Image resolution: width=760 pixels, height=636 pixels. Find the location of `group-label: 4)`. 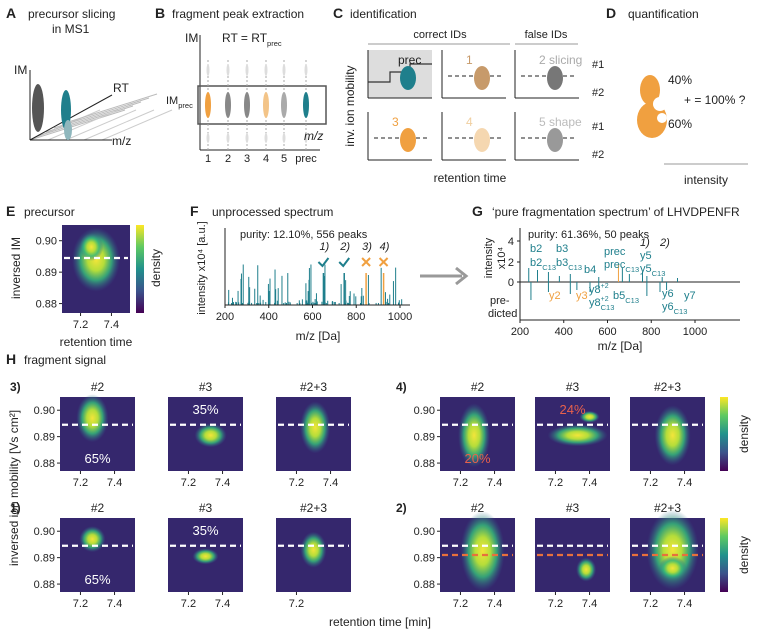

group-label: 4) is located at coordinates (401, 387).